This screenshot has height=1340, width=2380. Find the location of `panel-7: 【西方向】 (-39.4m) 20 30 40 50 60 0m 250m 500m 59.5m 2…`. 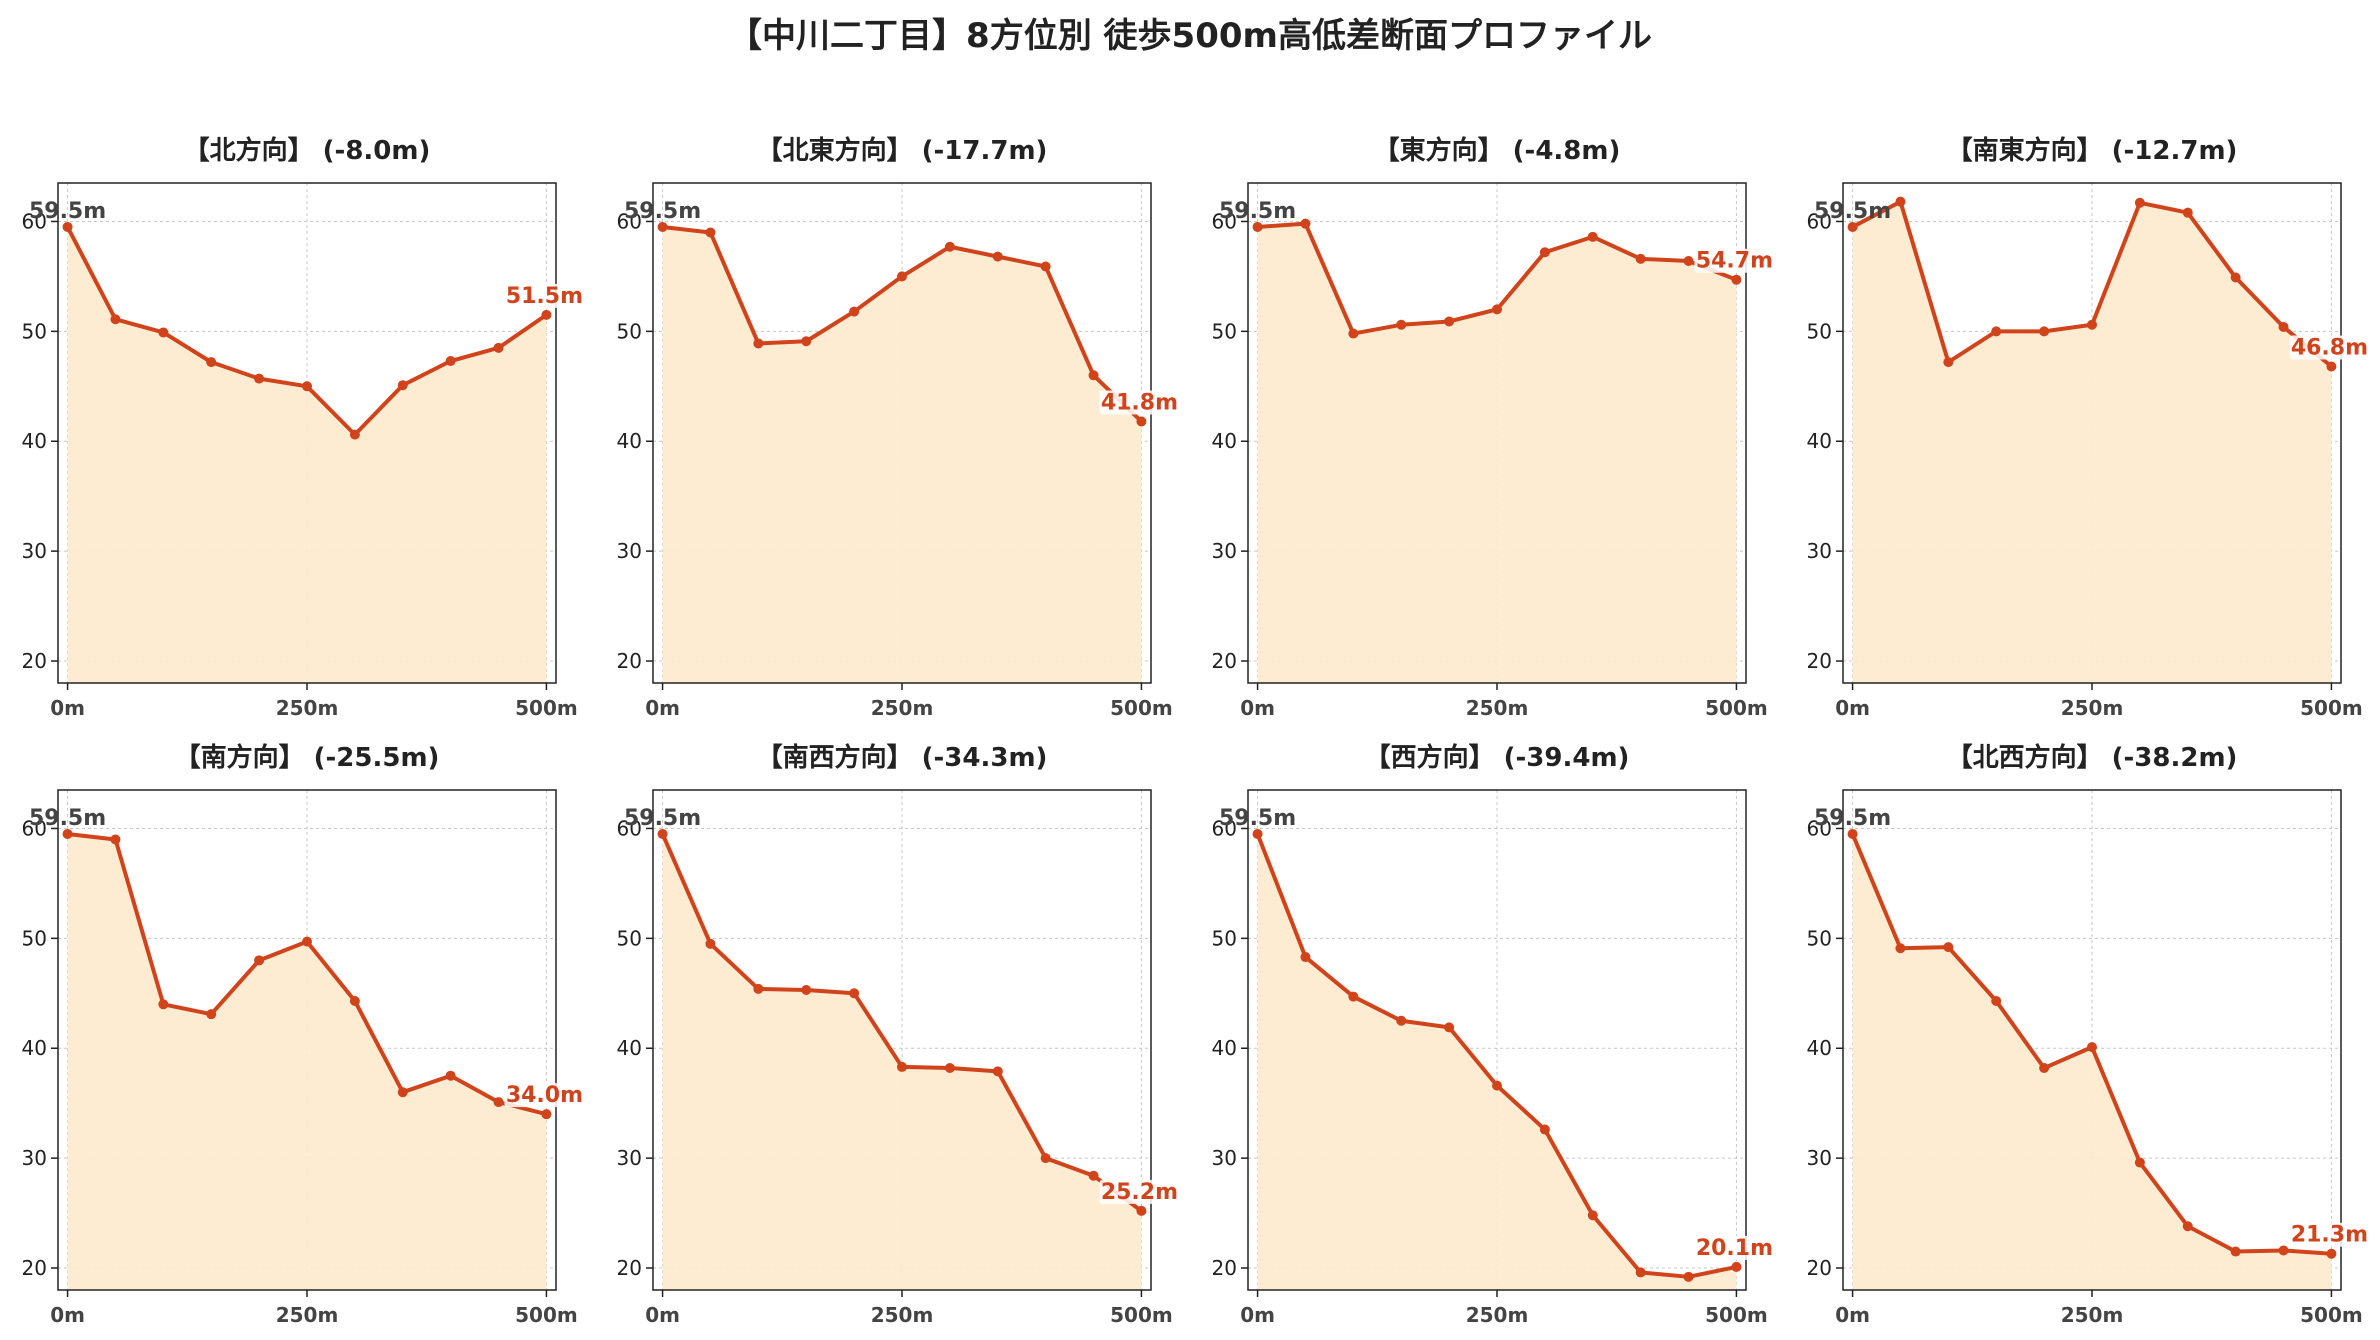

panel-7: 【西方向】 (-39.4m) 20 30 40 50 60 0m 250m 500m 59.5m 2… is located at coordinates (1493, 1034).